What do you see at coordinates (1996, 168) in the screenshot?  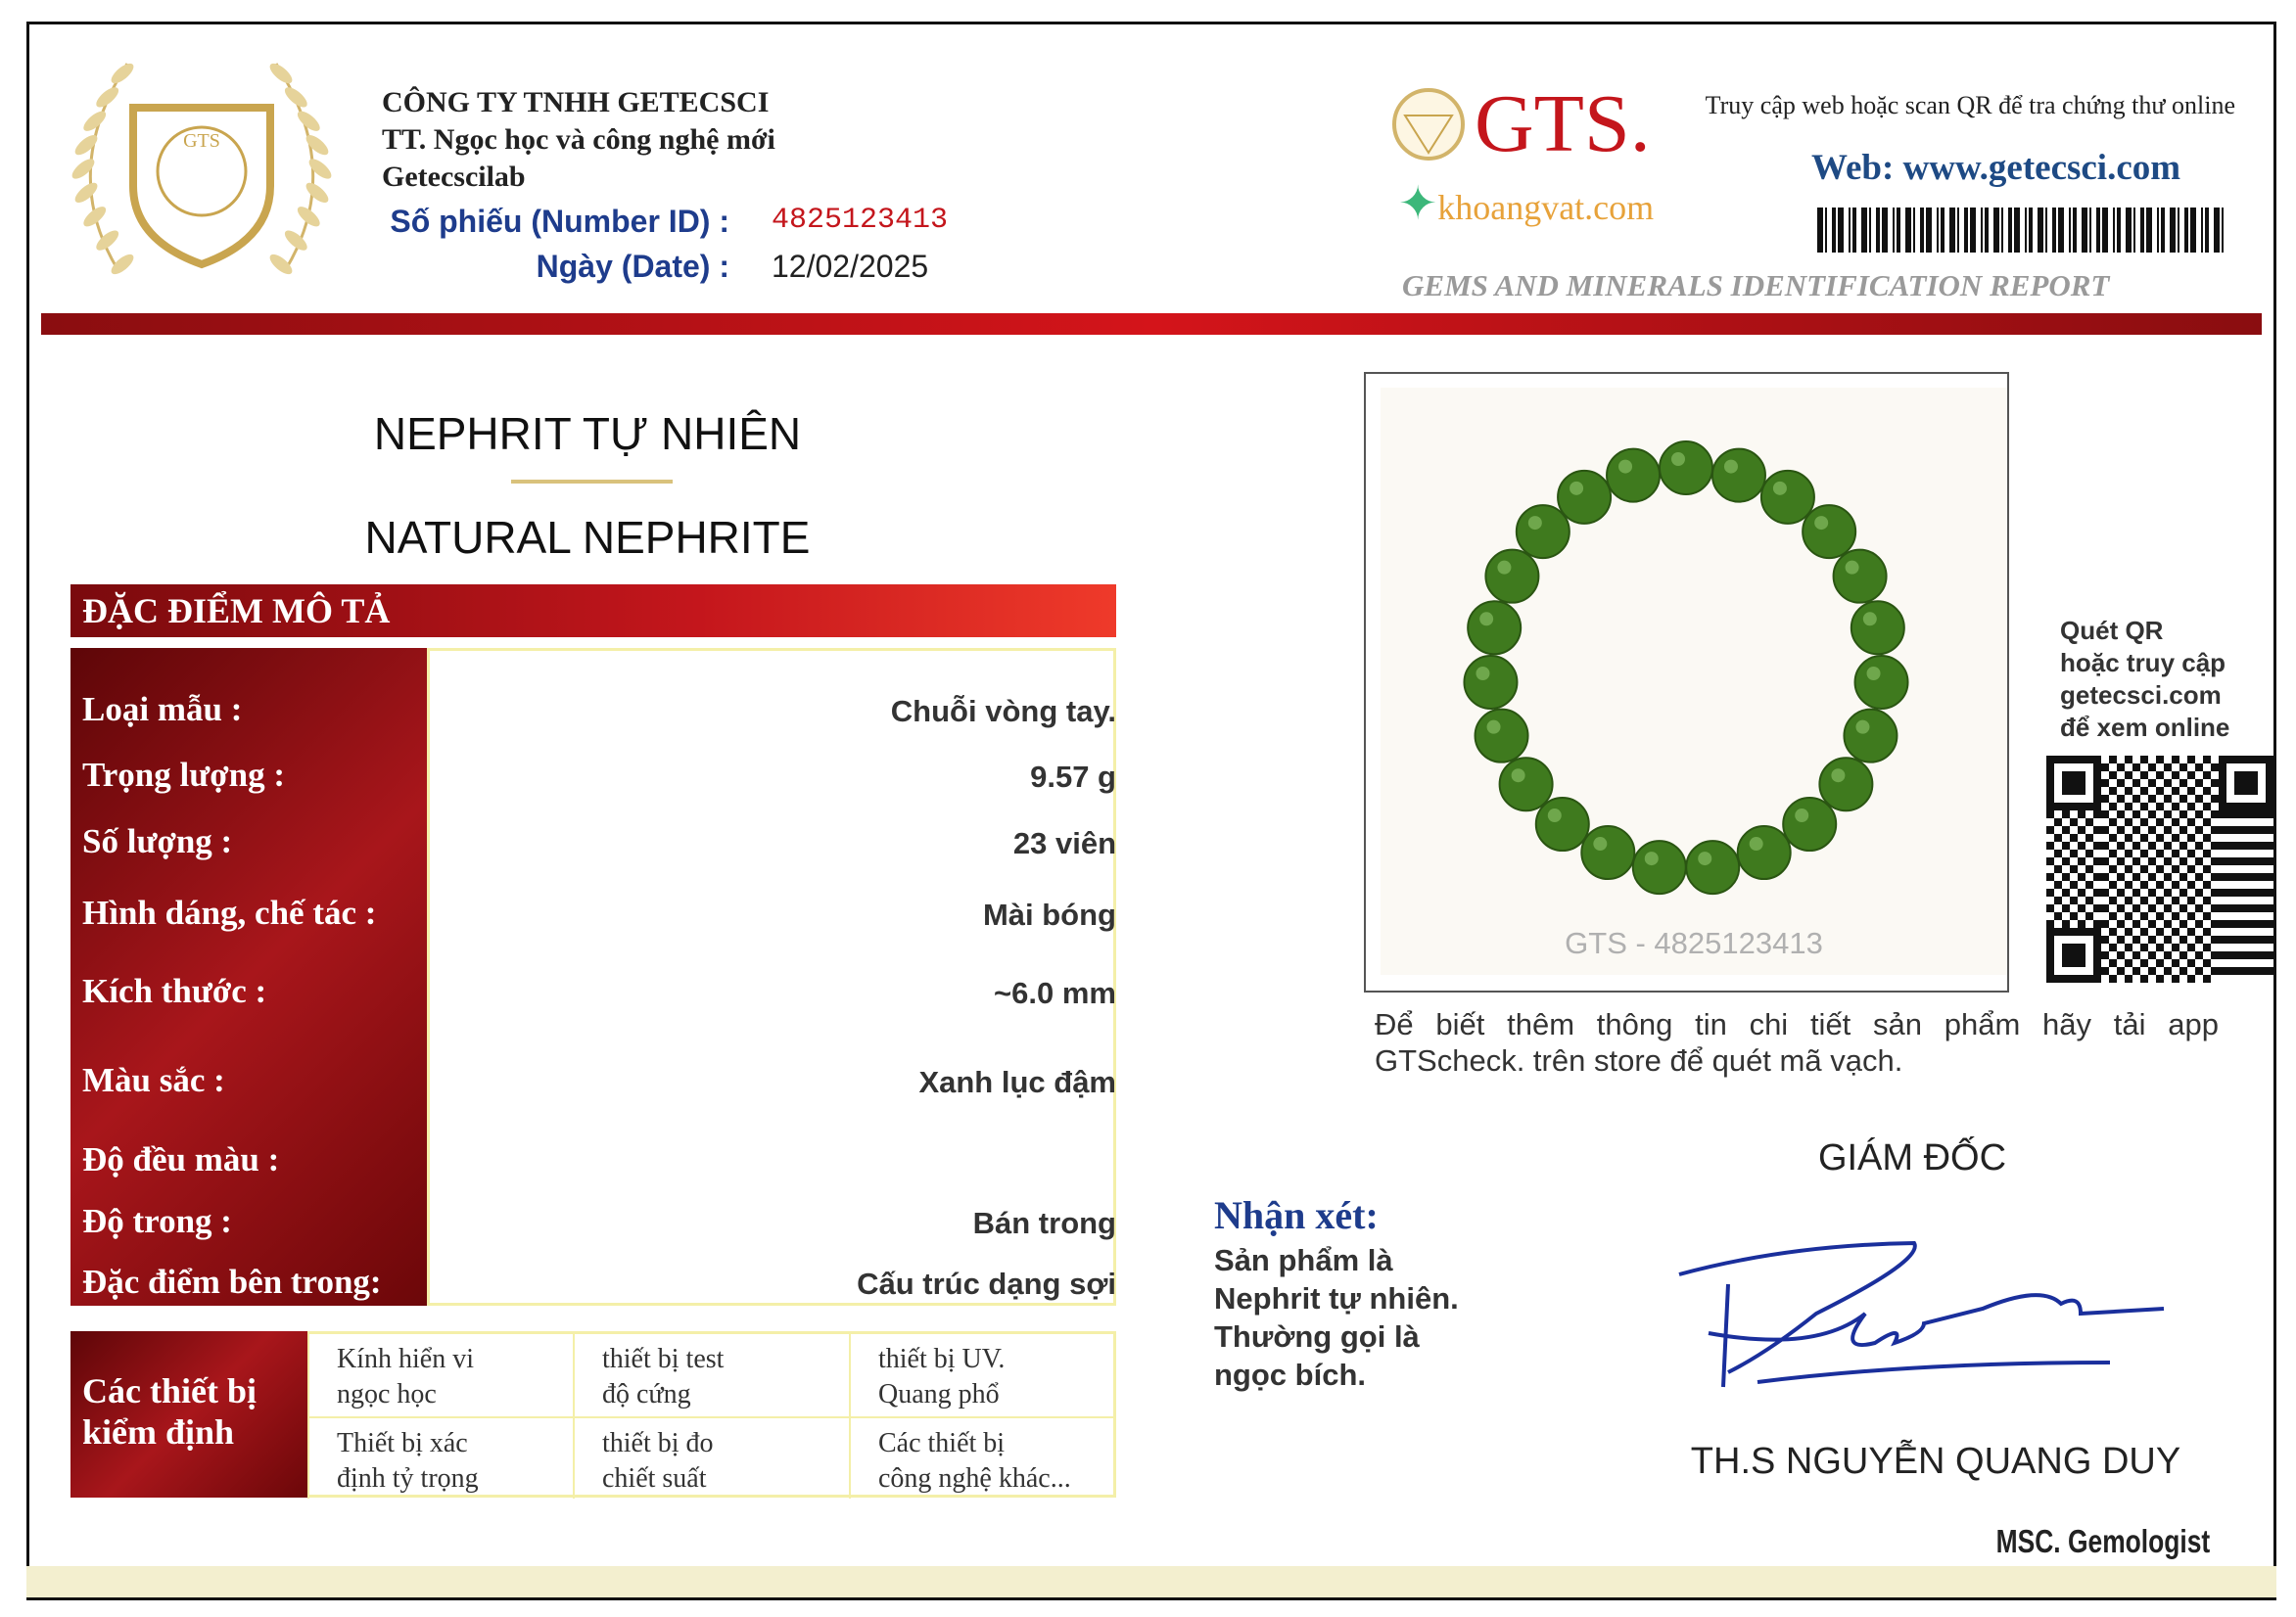 I see `website-link: Web: www.getecsci.com` at bounding box center [1996, 168].